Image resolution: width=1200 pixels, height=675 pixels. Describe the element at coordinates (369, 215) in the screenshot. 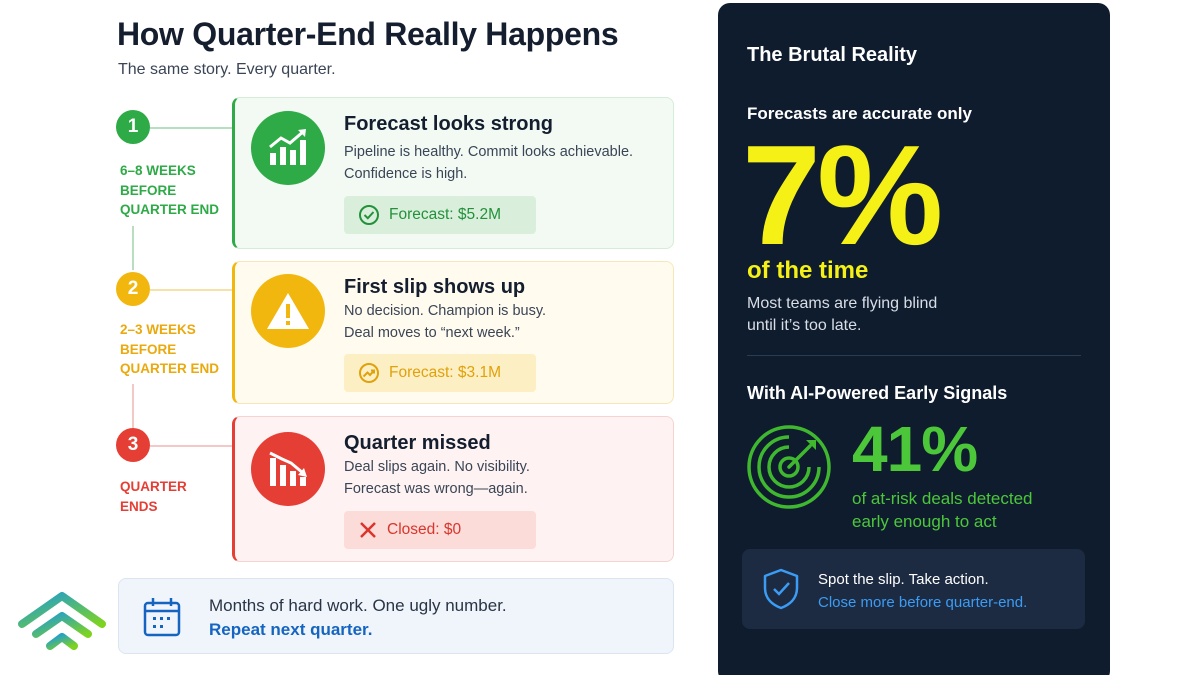

I see `check-circle-icon` at that location.